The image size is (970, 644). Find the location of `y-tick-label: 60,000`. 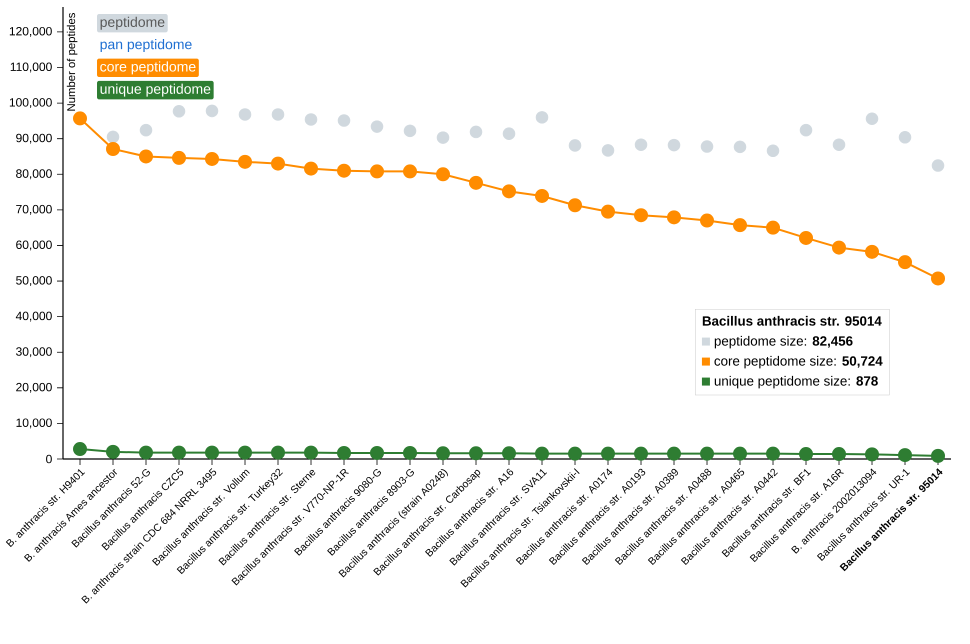

y-tick-label: 60,000 is located at coordinates (34, 245).